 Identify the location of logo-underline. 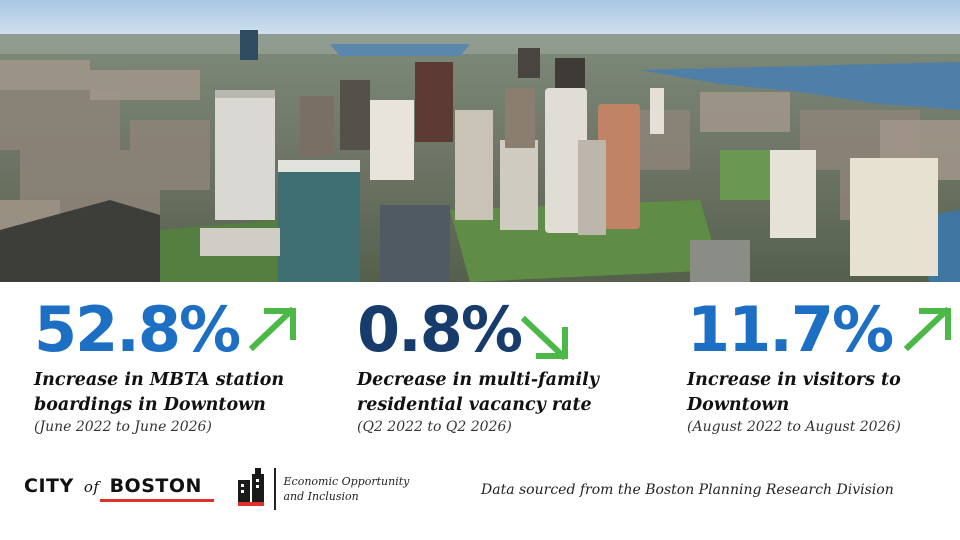
(157, 500).